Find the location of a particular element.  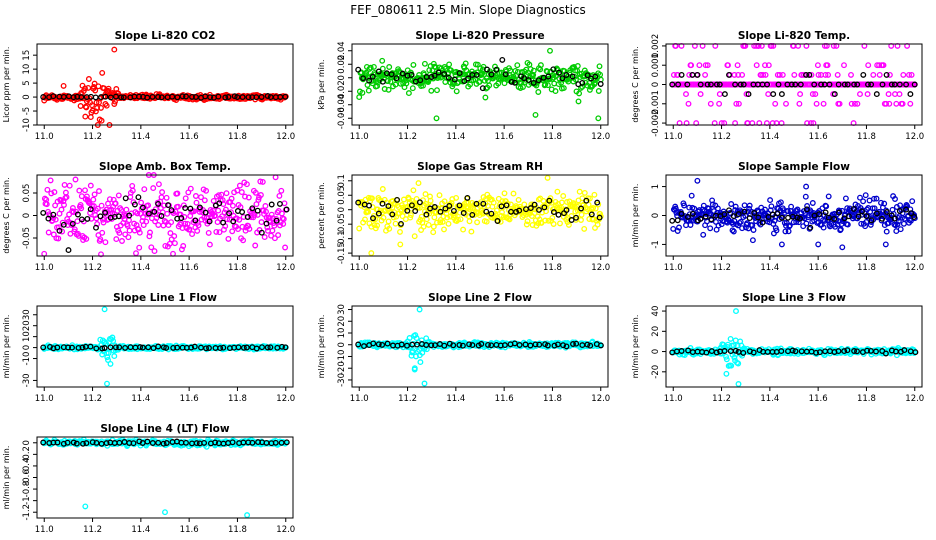

x-tick-label: 11.2 is located at coordinates (92, 399).